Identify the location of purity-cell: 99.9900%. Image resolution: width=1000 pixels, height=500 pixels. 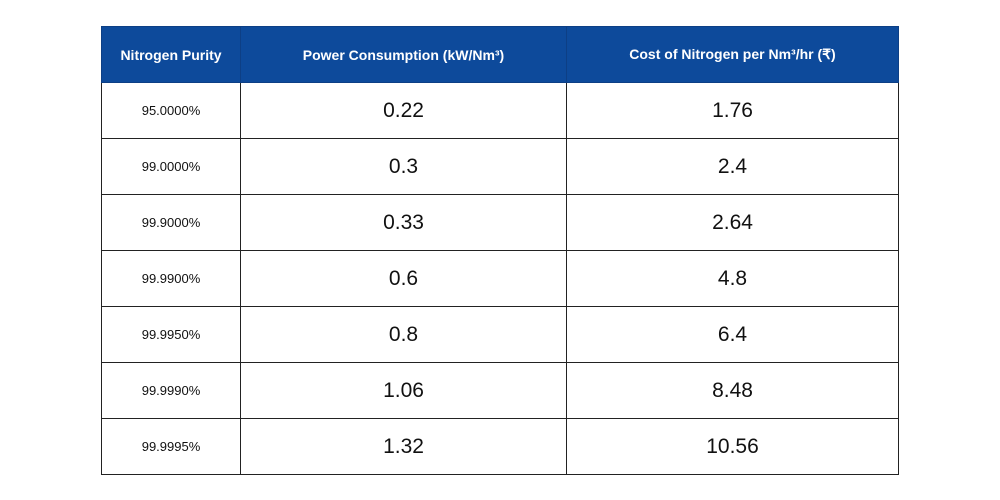
(171, 278).